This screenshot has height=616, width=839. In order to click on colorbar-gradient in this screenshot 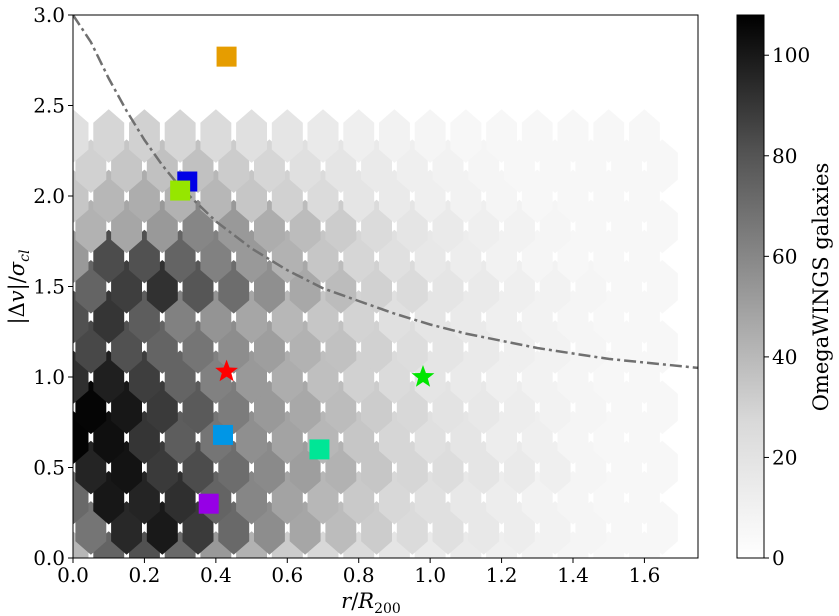, I will do `click(750, 286)`.